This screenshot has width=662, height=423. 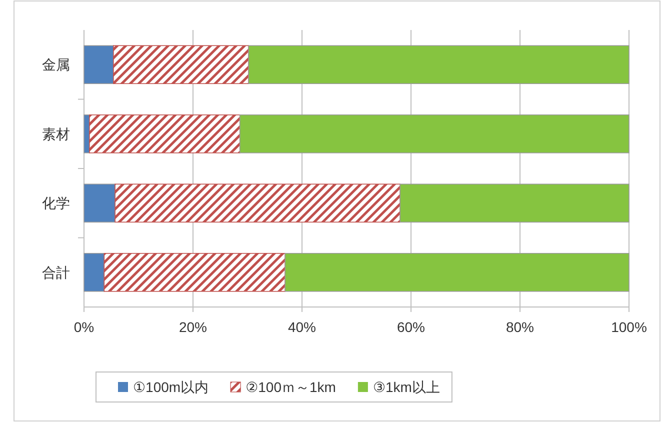 I want to click on y-tick-label: 金属, so click(x=56, y=64).